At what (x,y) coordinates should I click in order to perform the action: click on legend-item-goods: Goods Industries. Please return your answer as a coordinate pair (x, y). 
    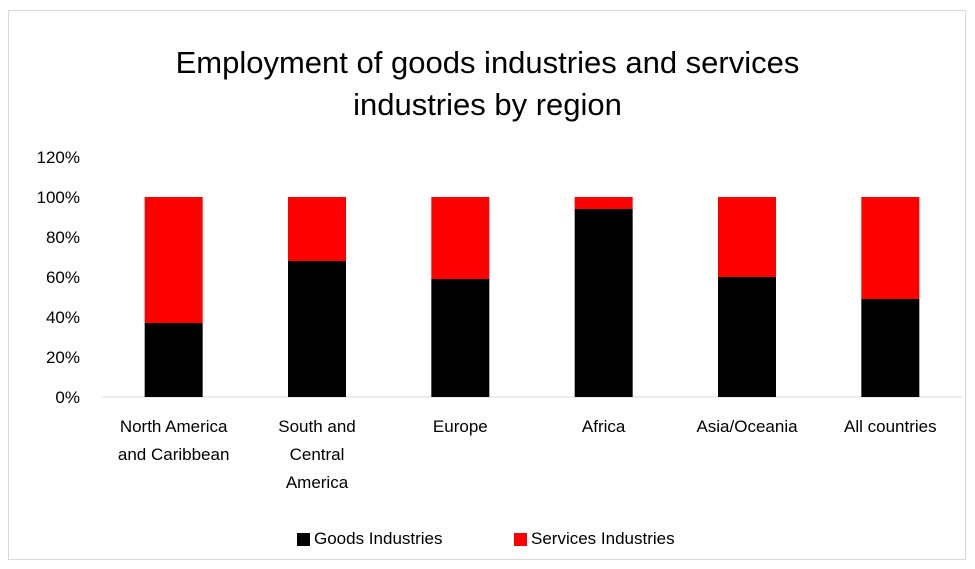
    Looking at the image, I should click on (370, 539).